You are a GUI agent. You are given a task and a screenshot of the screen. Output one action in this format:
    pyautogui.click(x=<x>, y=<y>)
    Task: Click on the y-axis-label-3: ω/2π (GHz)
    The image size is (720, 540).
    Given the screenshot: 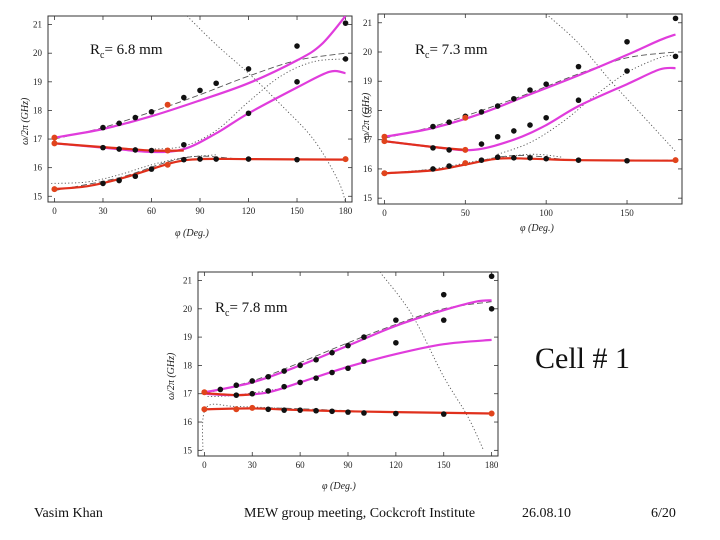 What is the action you would take?
    pyautogui.click(x=171, y=376)
    